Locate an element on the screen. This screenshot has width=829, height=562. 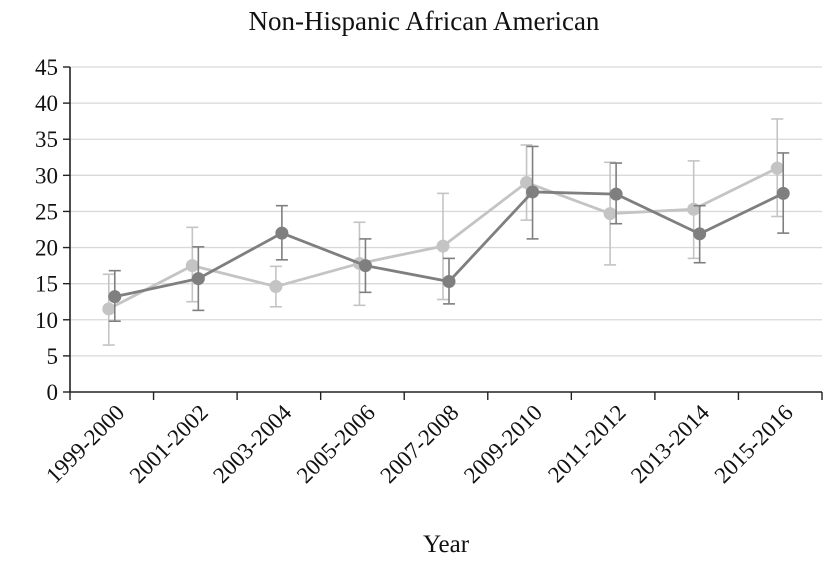
y-tick-label: 35 is located at coordinates (46, 139).